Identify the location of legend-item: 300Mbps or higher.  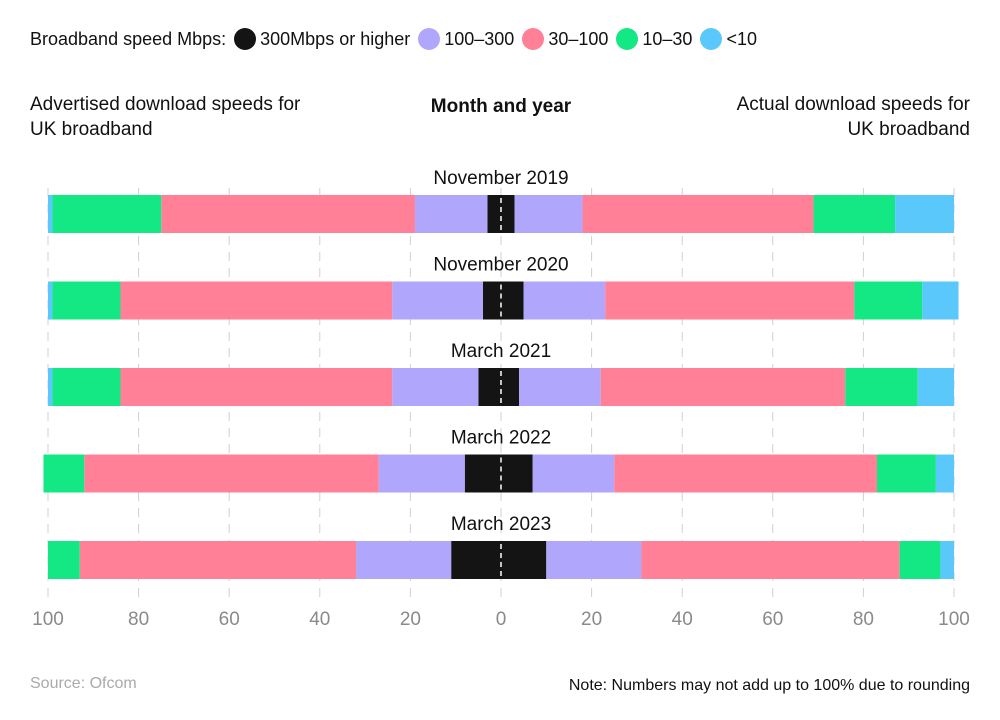
(322, 39).